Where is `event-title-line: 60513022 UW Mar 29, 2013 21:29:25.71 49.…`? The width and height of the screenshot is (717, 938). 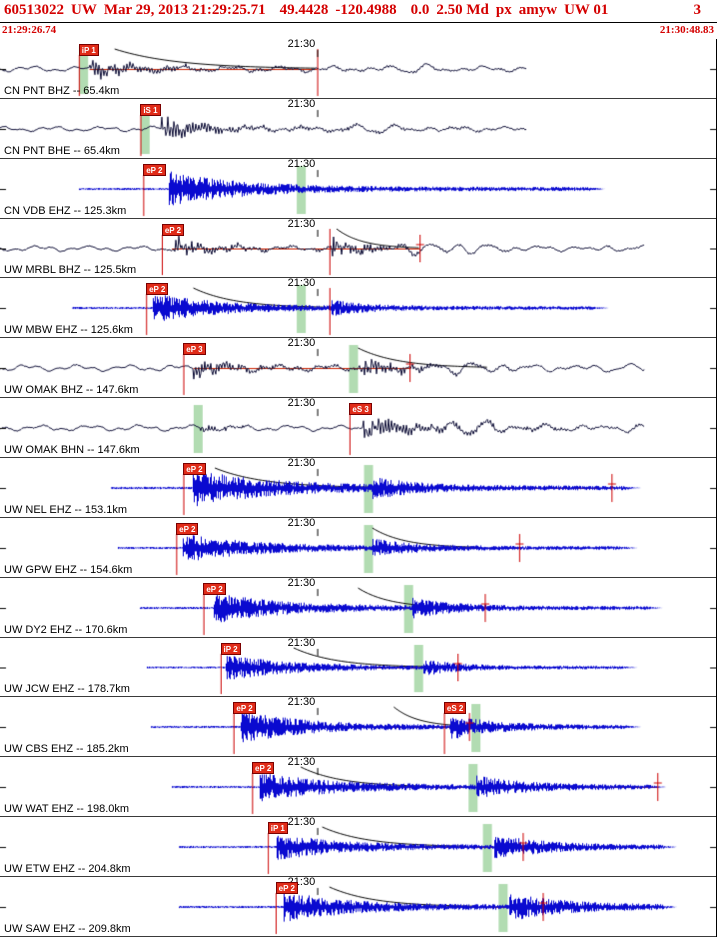
event-title-line: 60513022 UW Mar 29, 2013 21:29:25.71 49.… is located at coordinates (358, 11).